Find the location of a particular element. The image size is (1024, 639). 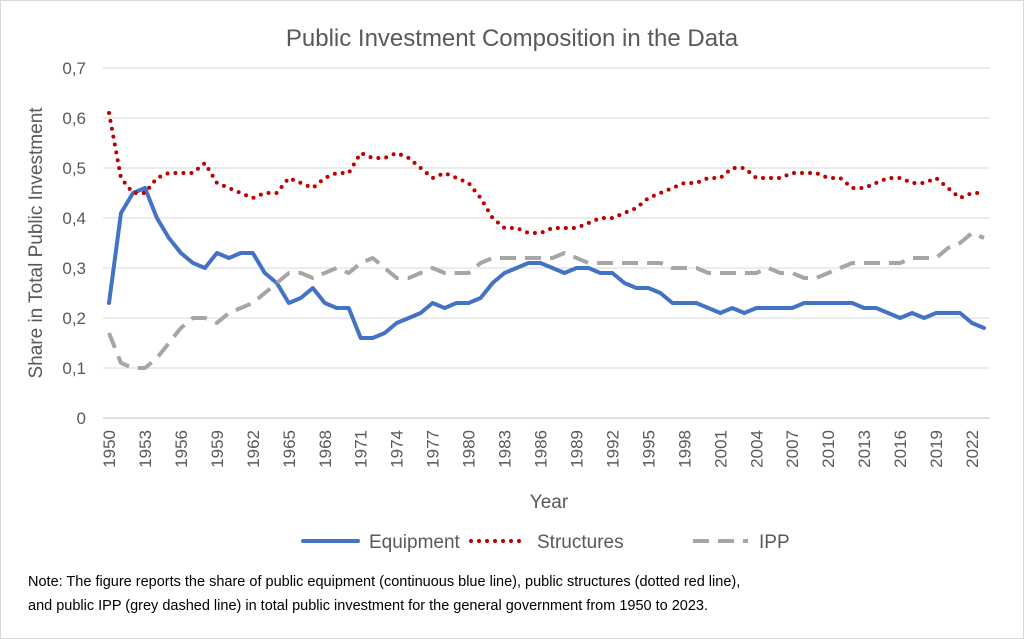

x-tick-label: 1956 is located at coordinates (181, 449).